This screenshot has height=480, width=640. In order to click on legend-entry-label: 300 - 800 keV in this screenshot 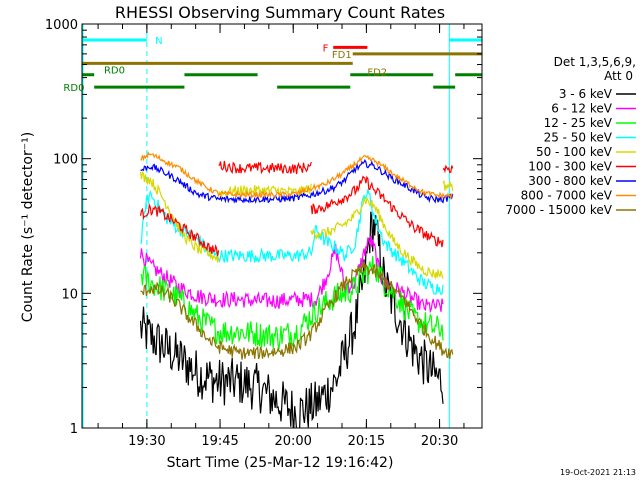, I will do `click(570, 181)`.